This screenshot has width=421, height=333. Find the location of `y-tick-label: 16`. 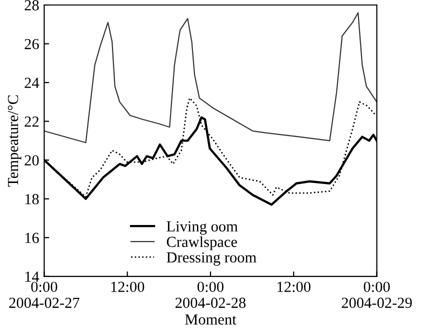

y-tick-label: 16 is located at coordinates (32, 238).